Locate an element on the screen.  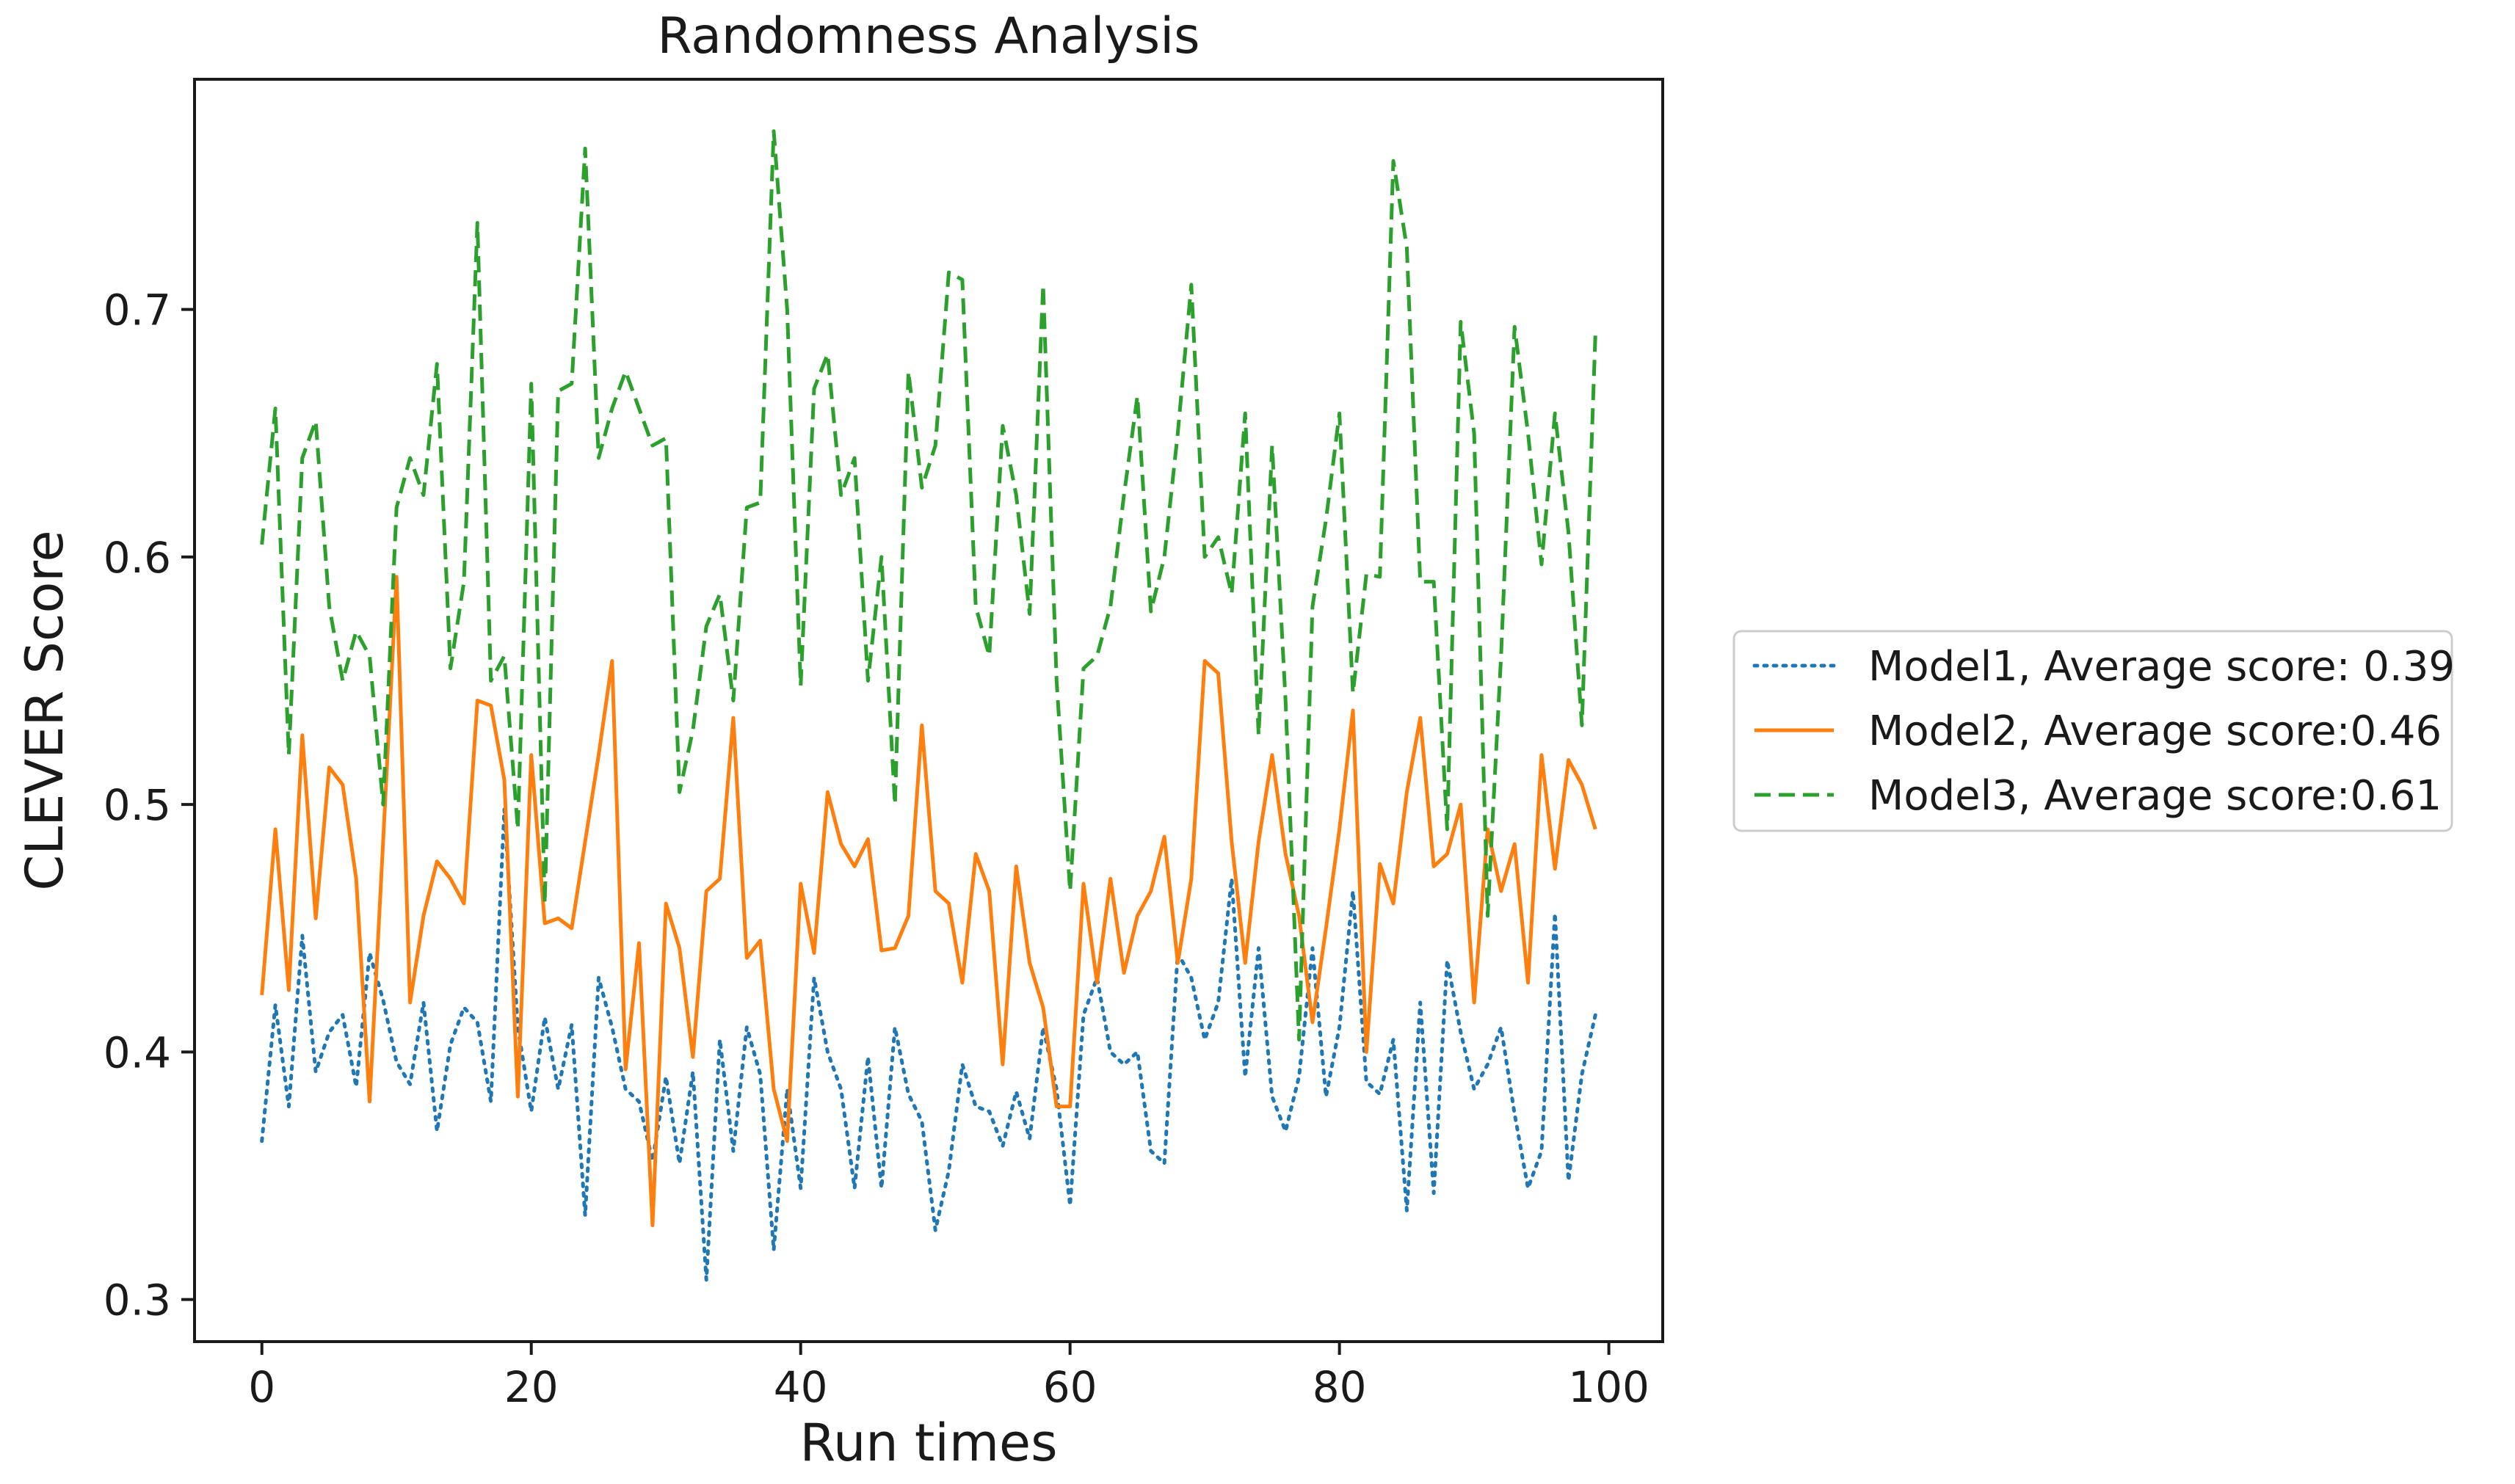
x-tick-label: 100 is located at coordinates (1609, 1387).